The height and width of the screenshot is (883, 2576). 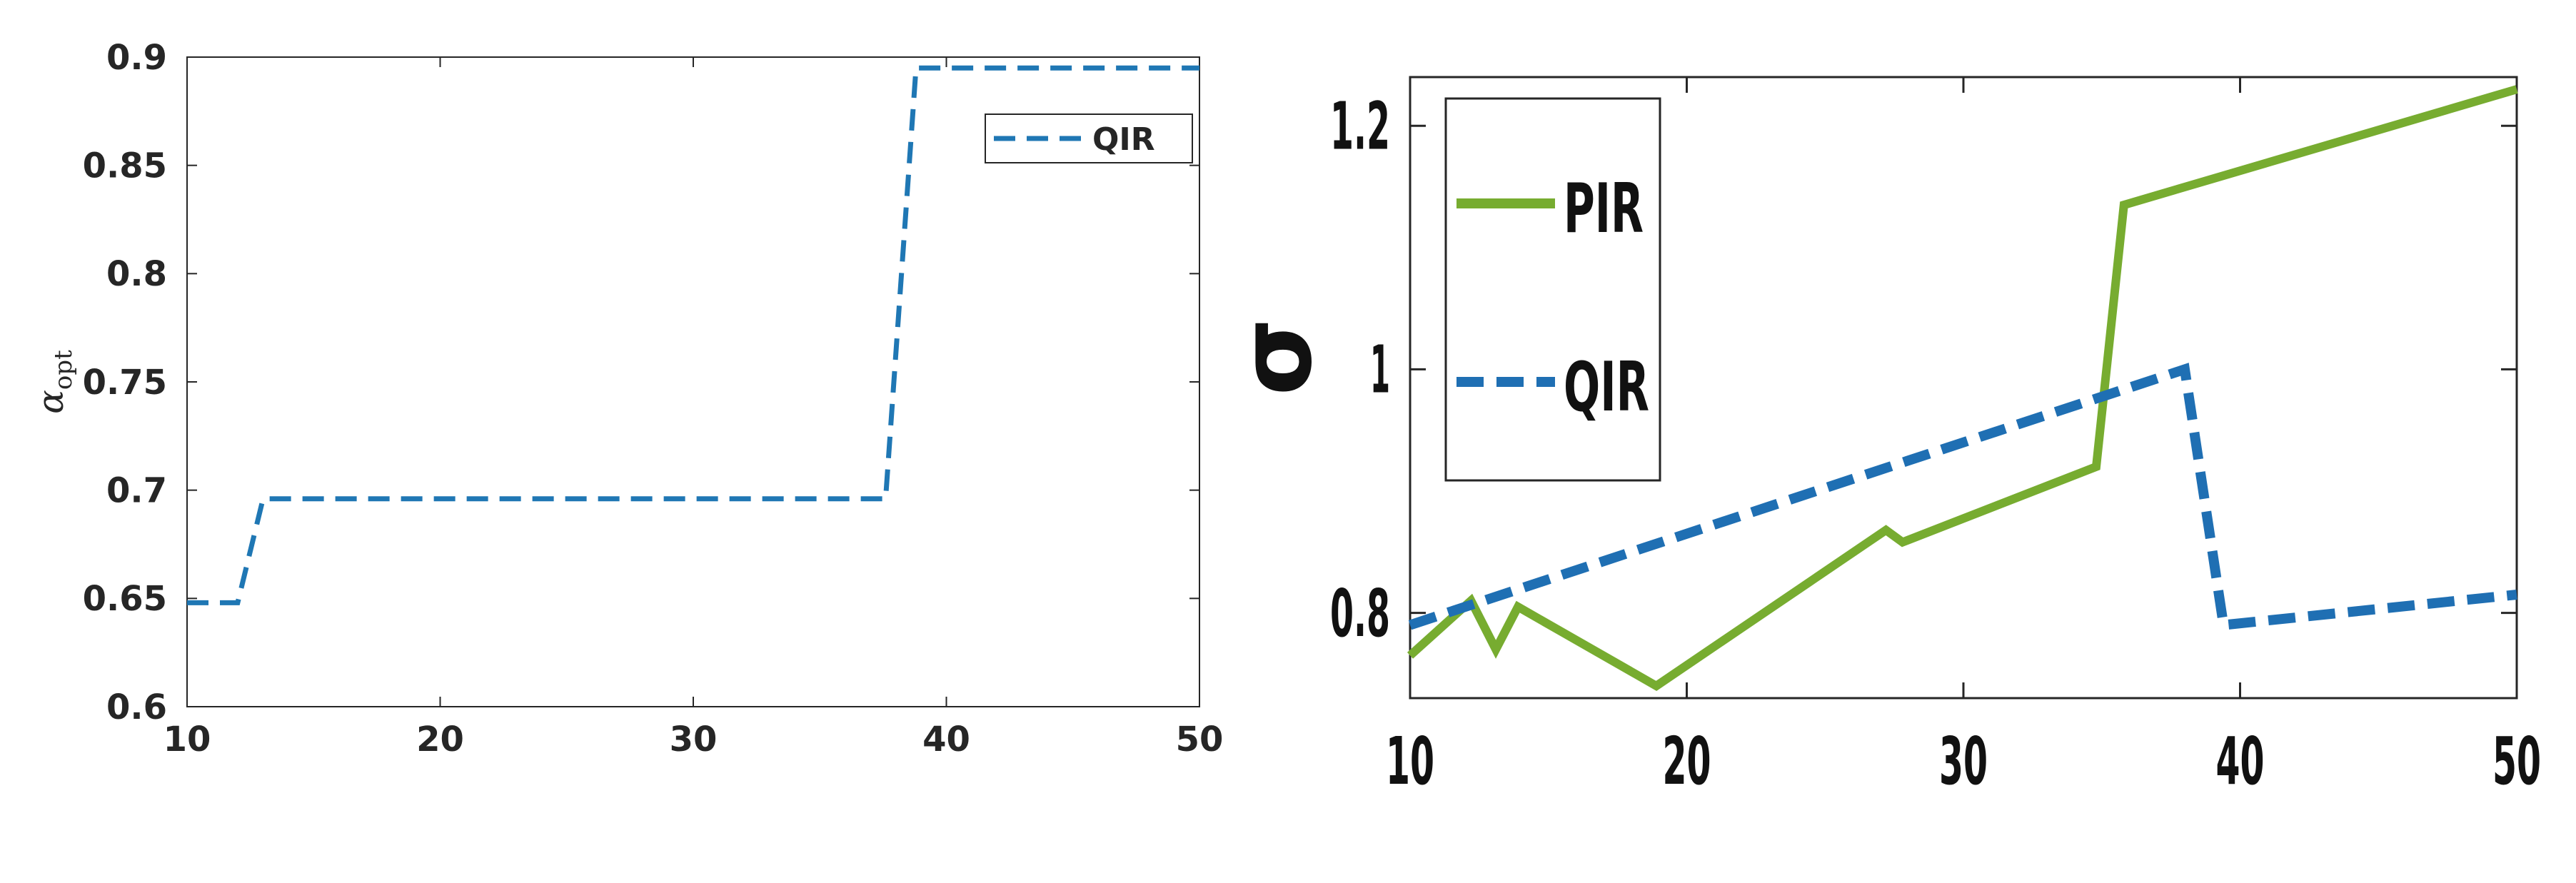 I want to click on left-y-tick-label: 0.65, so click(x=125, y=599).